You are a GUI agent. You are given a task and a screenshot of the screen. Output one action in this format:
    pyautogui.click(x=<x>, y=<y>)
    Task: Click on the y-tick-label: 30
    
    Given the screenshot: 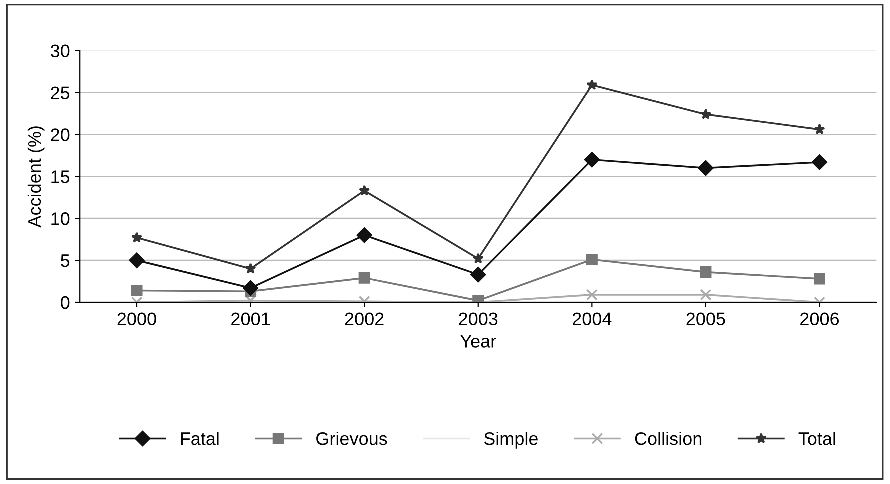 What is the action you would take?
    pyautogui.click(x=60, y=51)
    